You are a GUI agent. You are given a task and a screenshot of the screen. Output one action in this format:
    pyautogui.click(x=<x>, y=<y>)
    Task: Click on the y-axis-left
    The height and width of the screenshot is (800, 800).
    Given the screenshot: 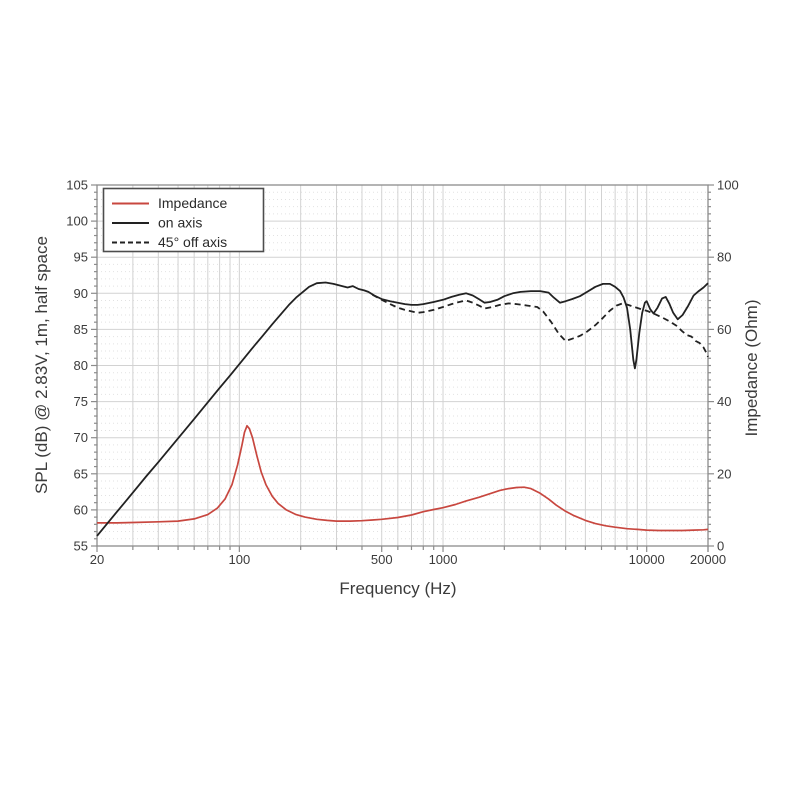 What is the action you would take?
    pyautogui.click(x=94, y=365)
    